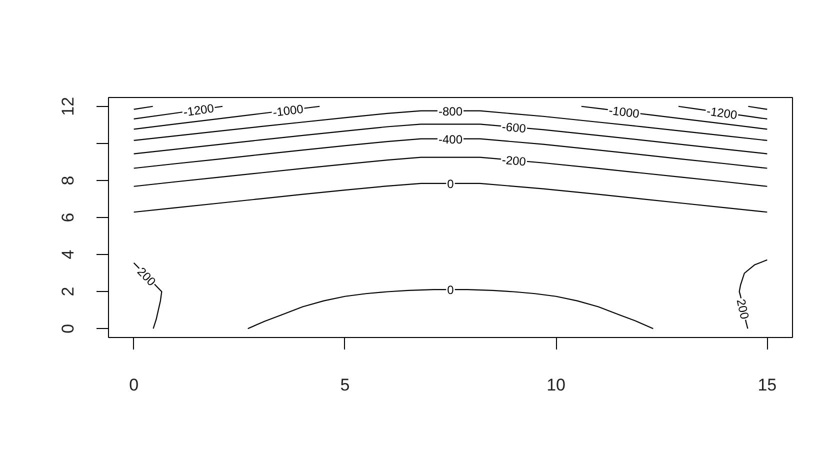  What do you see at coordinates (134, 385) in the screenshot?
I see `x-tick-label: 0` at bounding box center [134, 385].